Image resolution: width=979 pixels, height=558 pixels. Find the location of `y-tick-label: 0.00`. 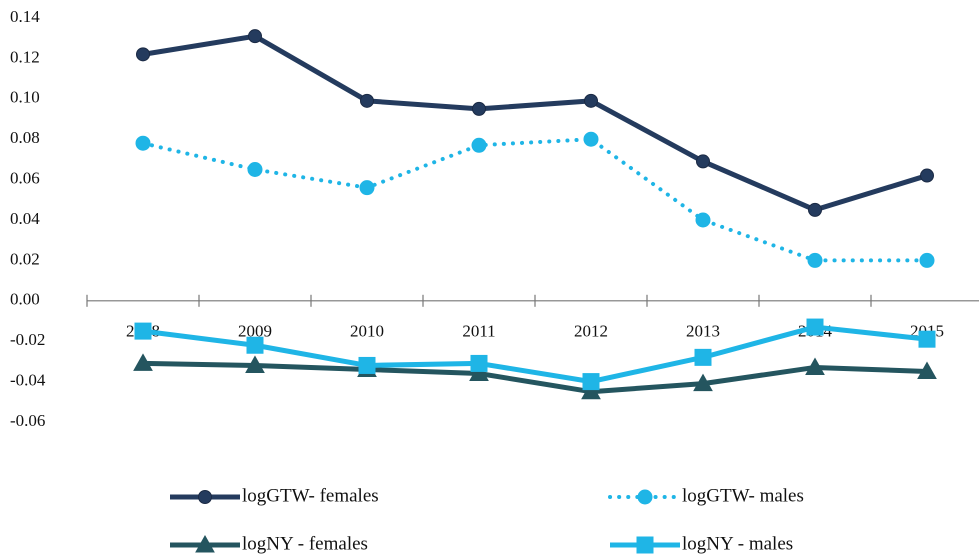

y-tick-label: 0.00 is located at coordinates (25, 299).